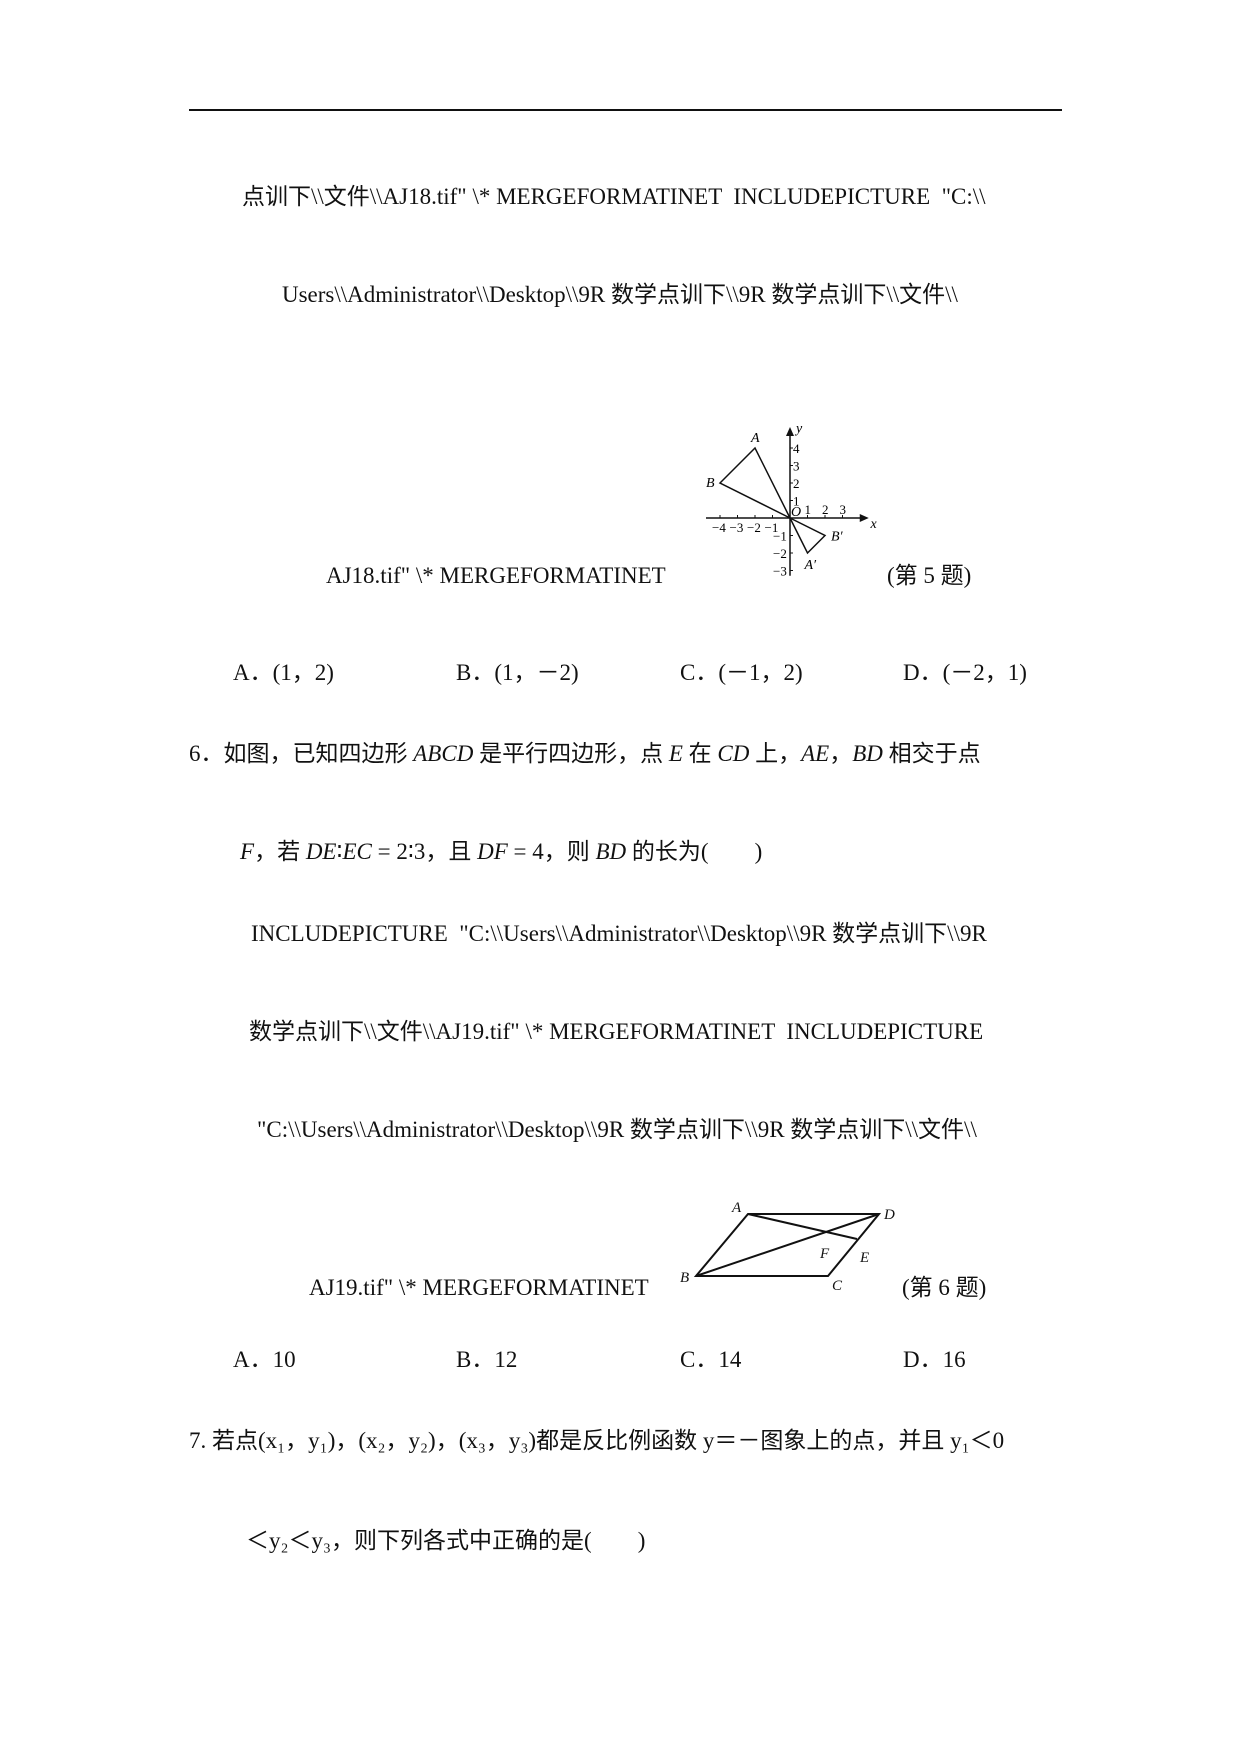 This screenshot has width=1240, height=1754. I want to click on math: DE, so click(321, 851).